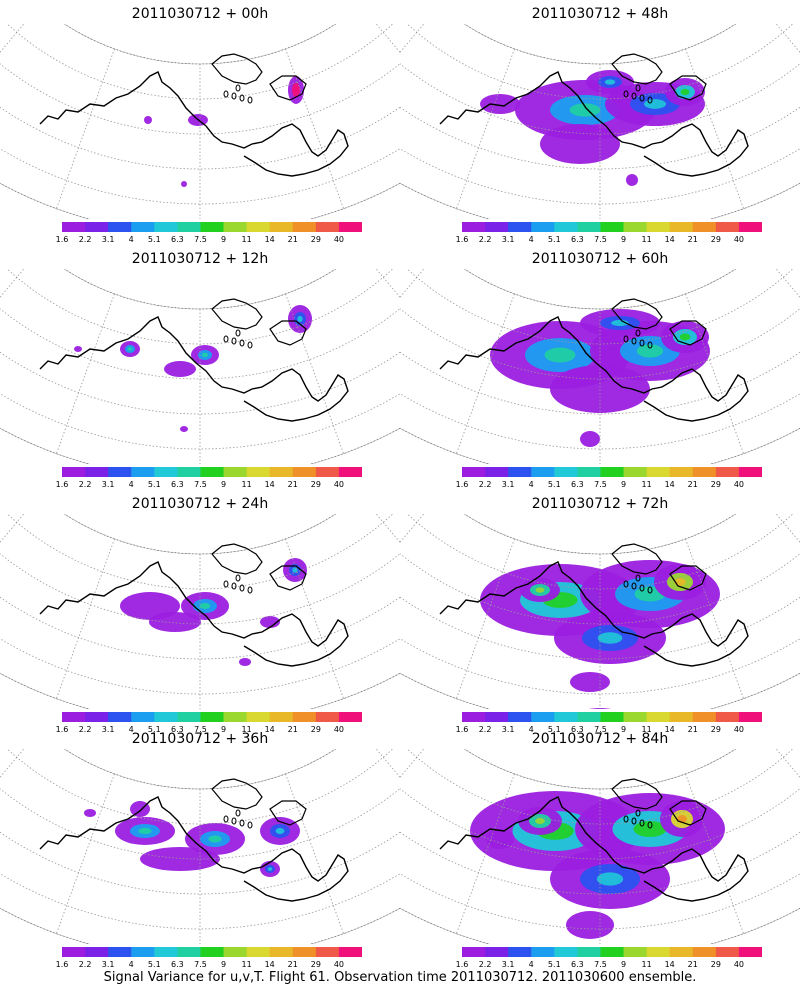  I want to click on colorbar-tick-label: 5.1, so click(554, 239).